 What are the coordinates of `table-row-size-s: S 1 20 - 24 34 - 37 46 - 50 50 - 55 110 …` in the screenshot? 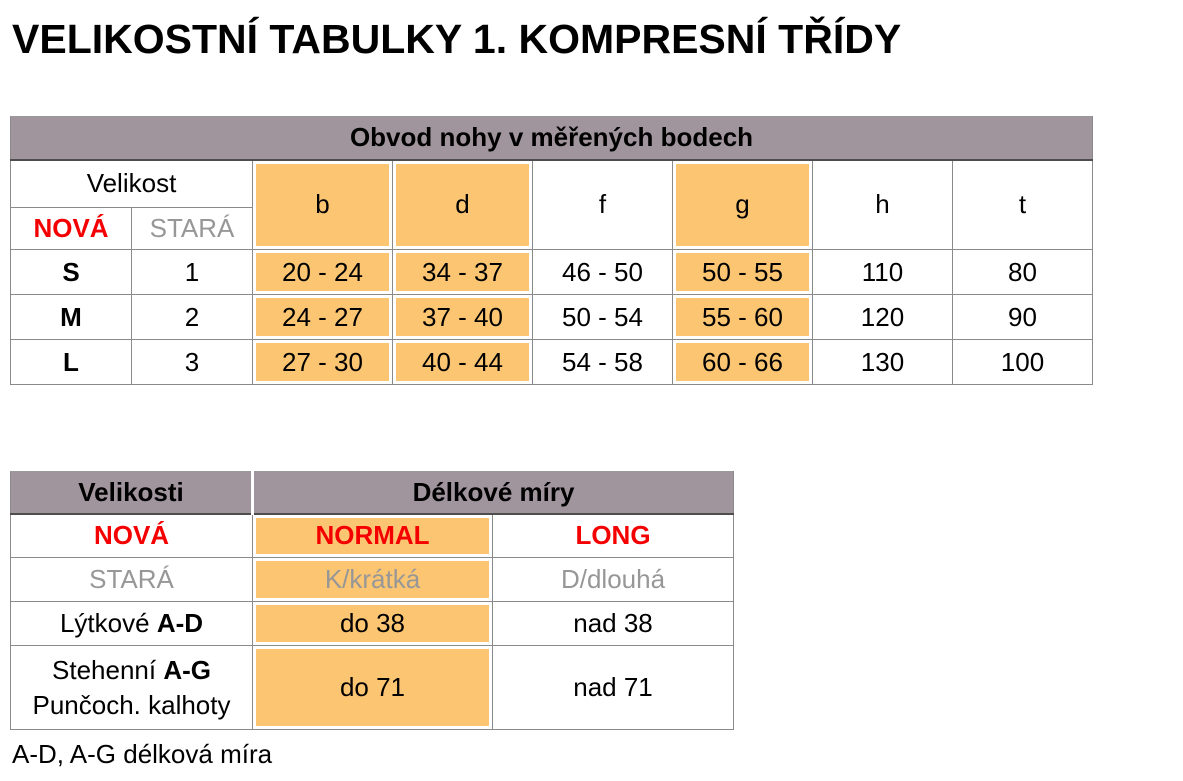 It's located at (551, 272).